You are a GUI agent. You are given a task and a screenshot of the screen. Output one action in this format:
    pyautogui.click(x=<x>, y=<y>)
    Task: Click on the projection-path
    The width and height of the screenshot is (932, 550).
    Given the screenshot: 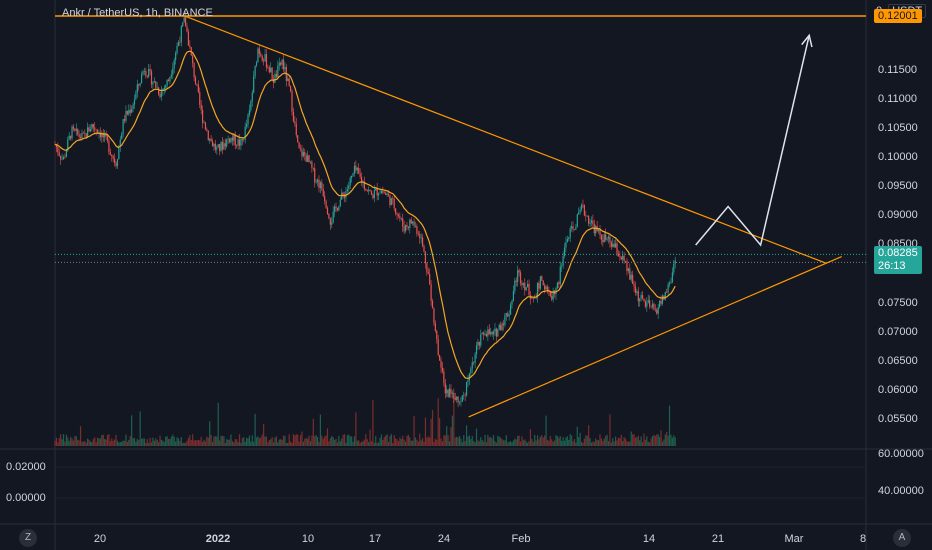 What is the action you would take?
    pyautogui.click(x=752, y=141)
    